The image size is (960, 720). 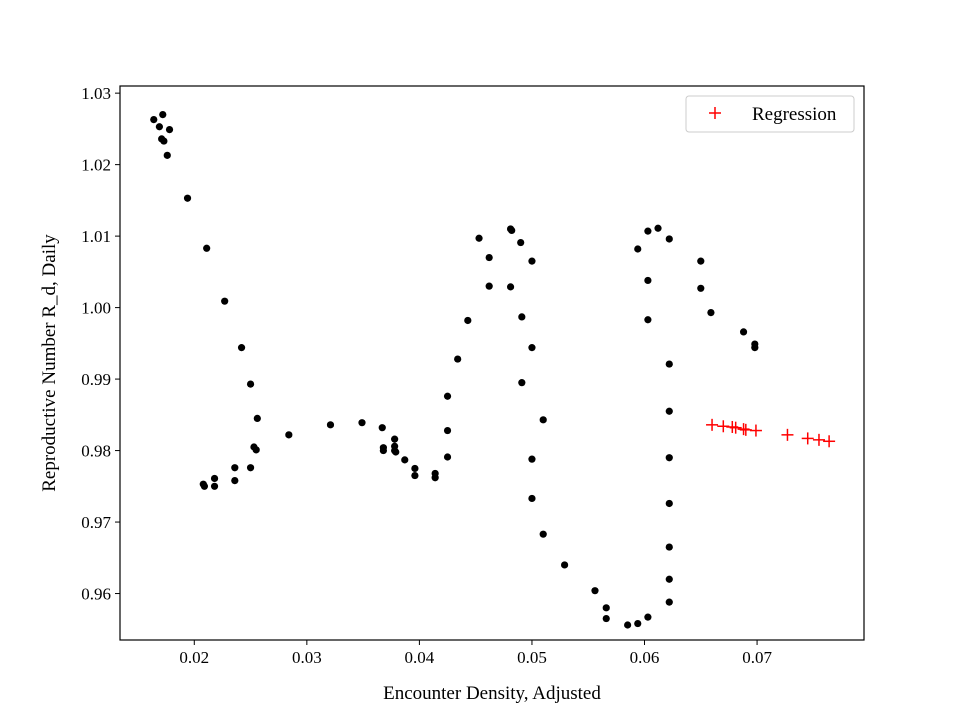 I want to click on y-tick-label: 1.00, so click(x=96, y=308).